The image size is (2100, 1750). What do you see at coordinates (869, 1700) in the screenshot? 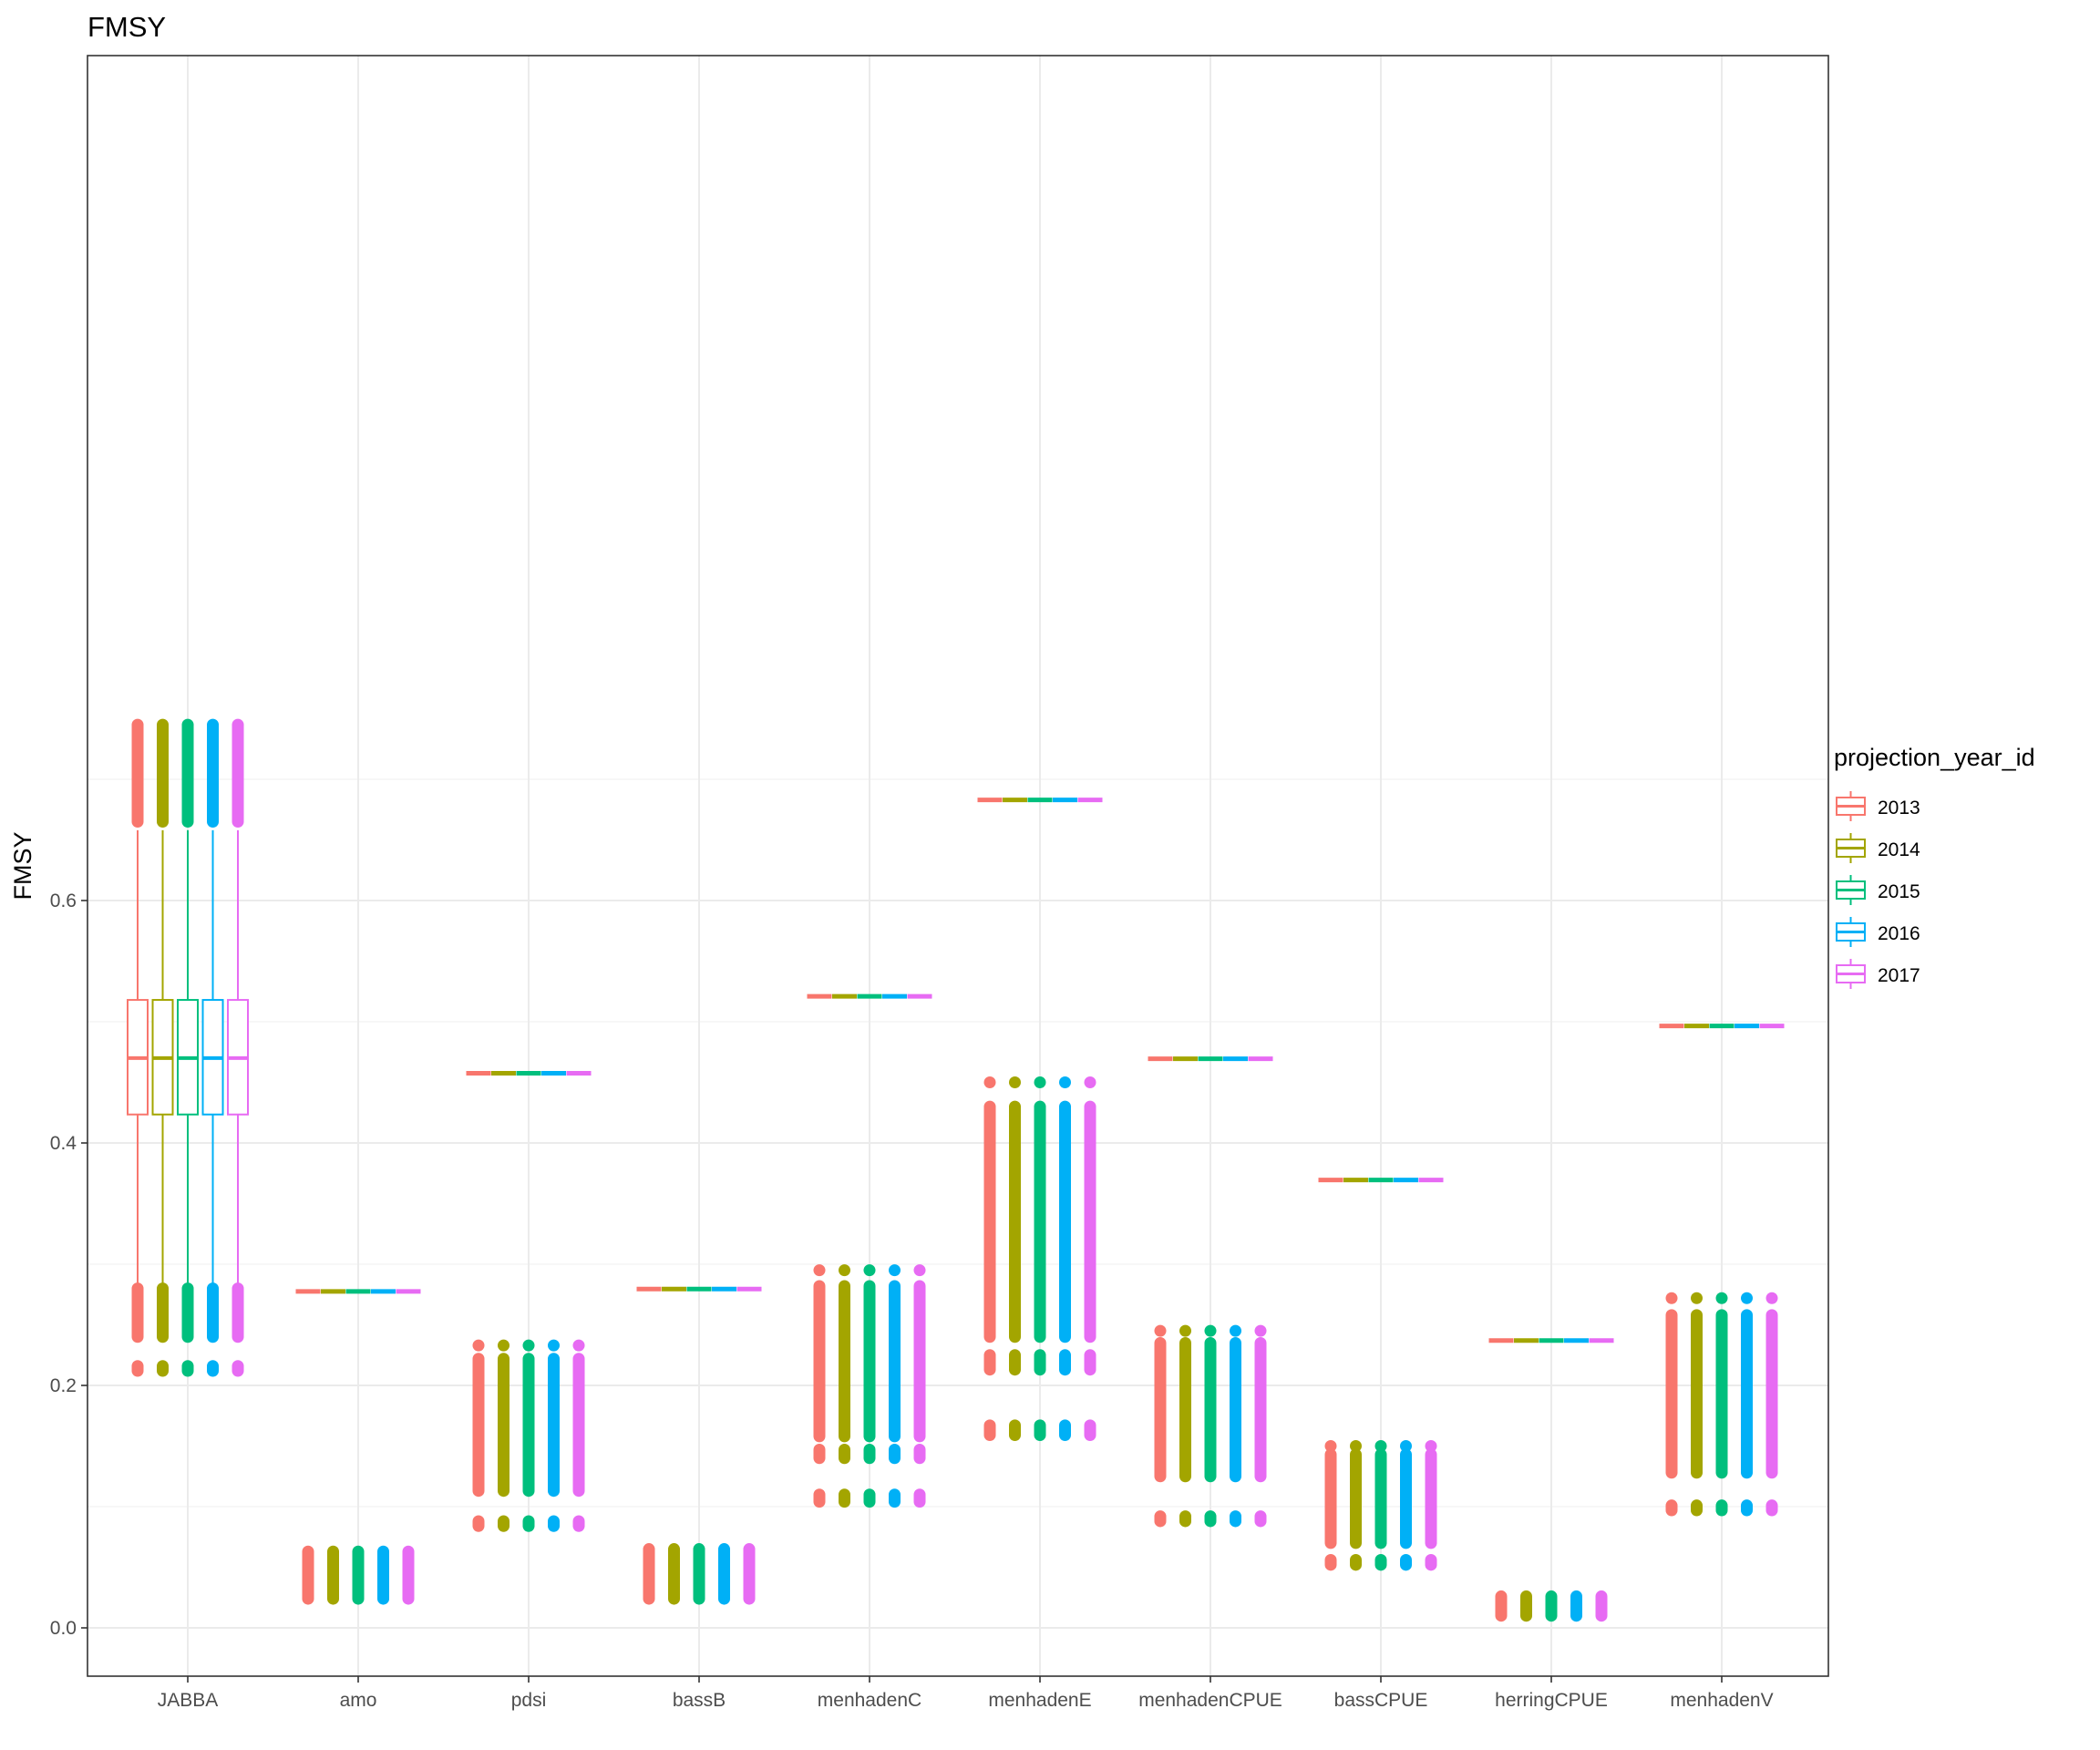
I see `x-tick-label: menhadenC` at bounding box center [869, 1700].